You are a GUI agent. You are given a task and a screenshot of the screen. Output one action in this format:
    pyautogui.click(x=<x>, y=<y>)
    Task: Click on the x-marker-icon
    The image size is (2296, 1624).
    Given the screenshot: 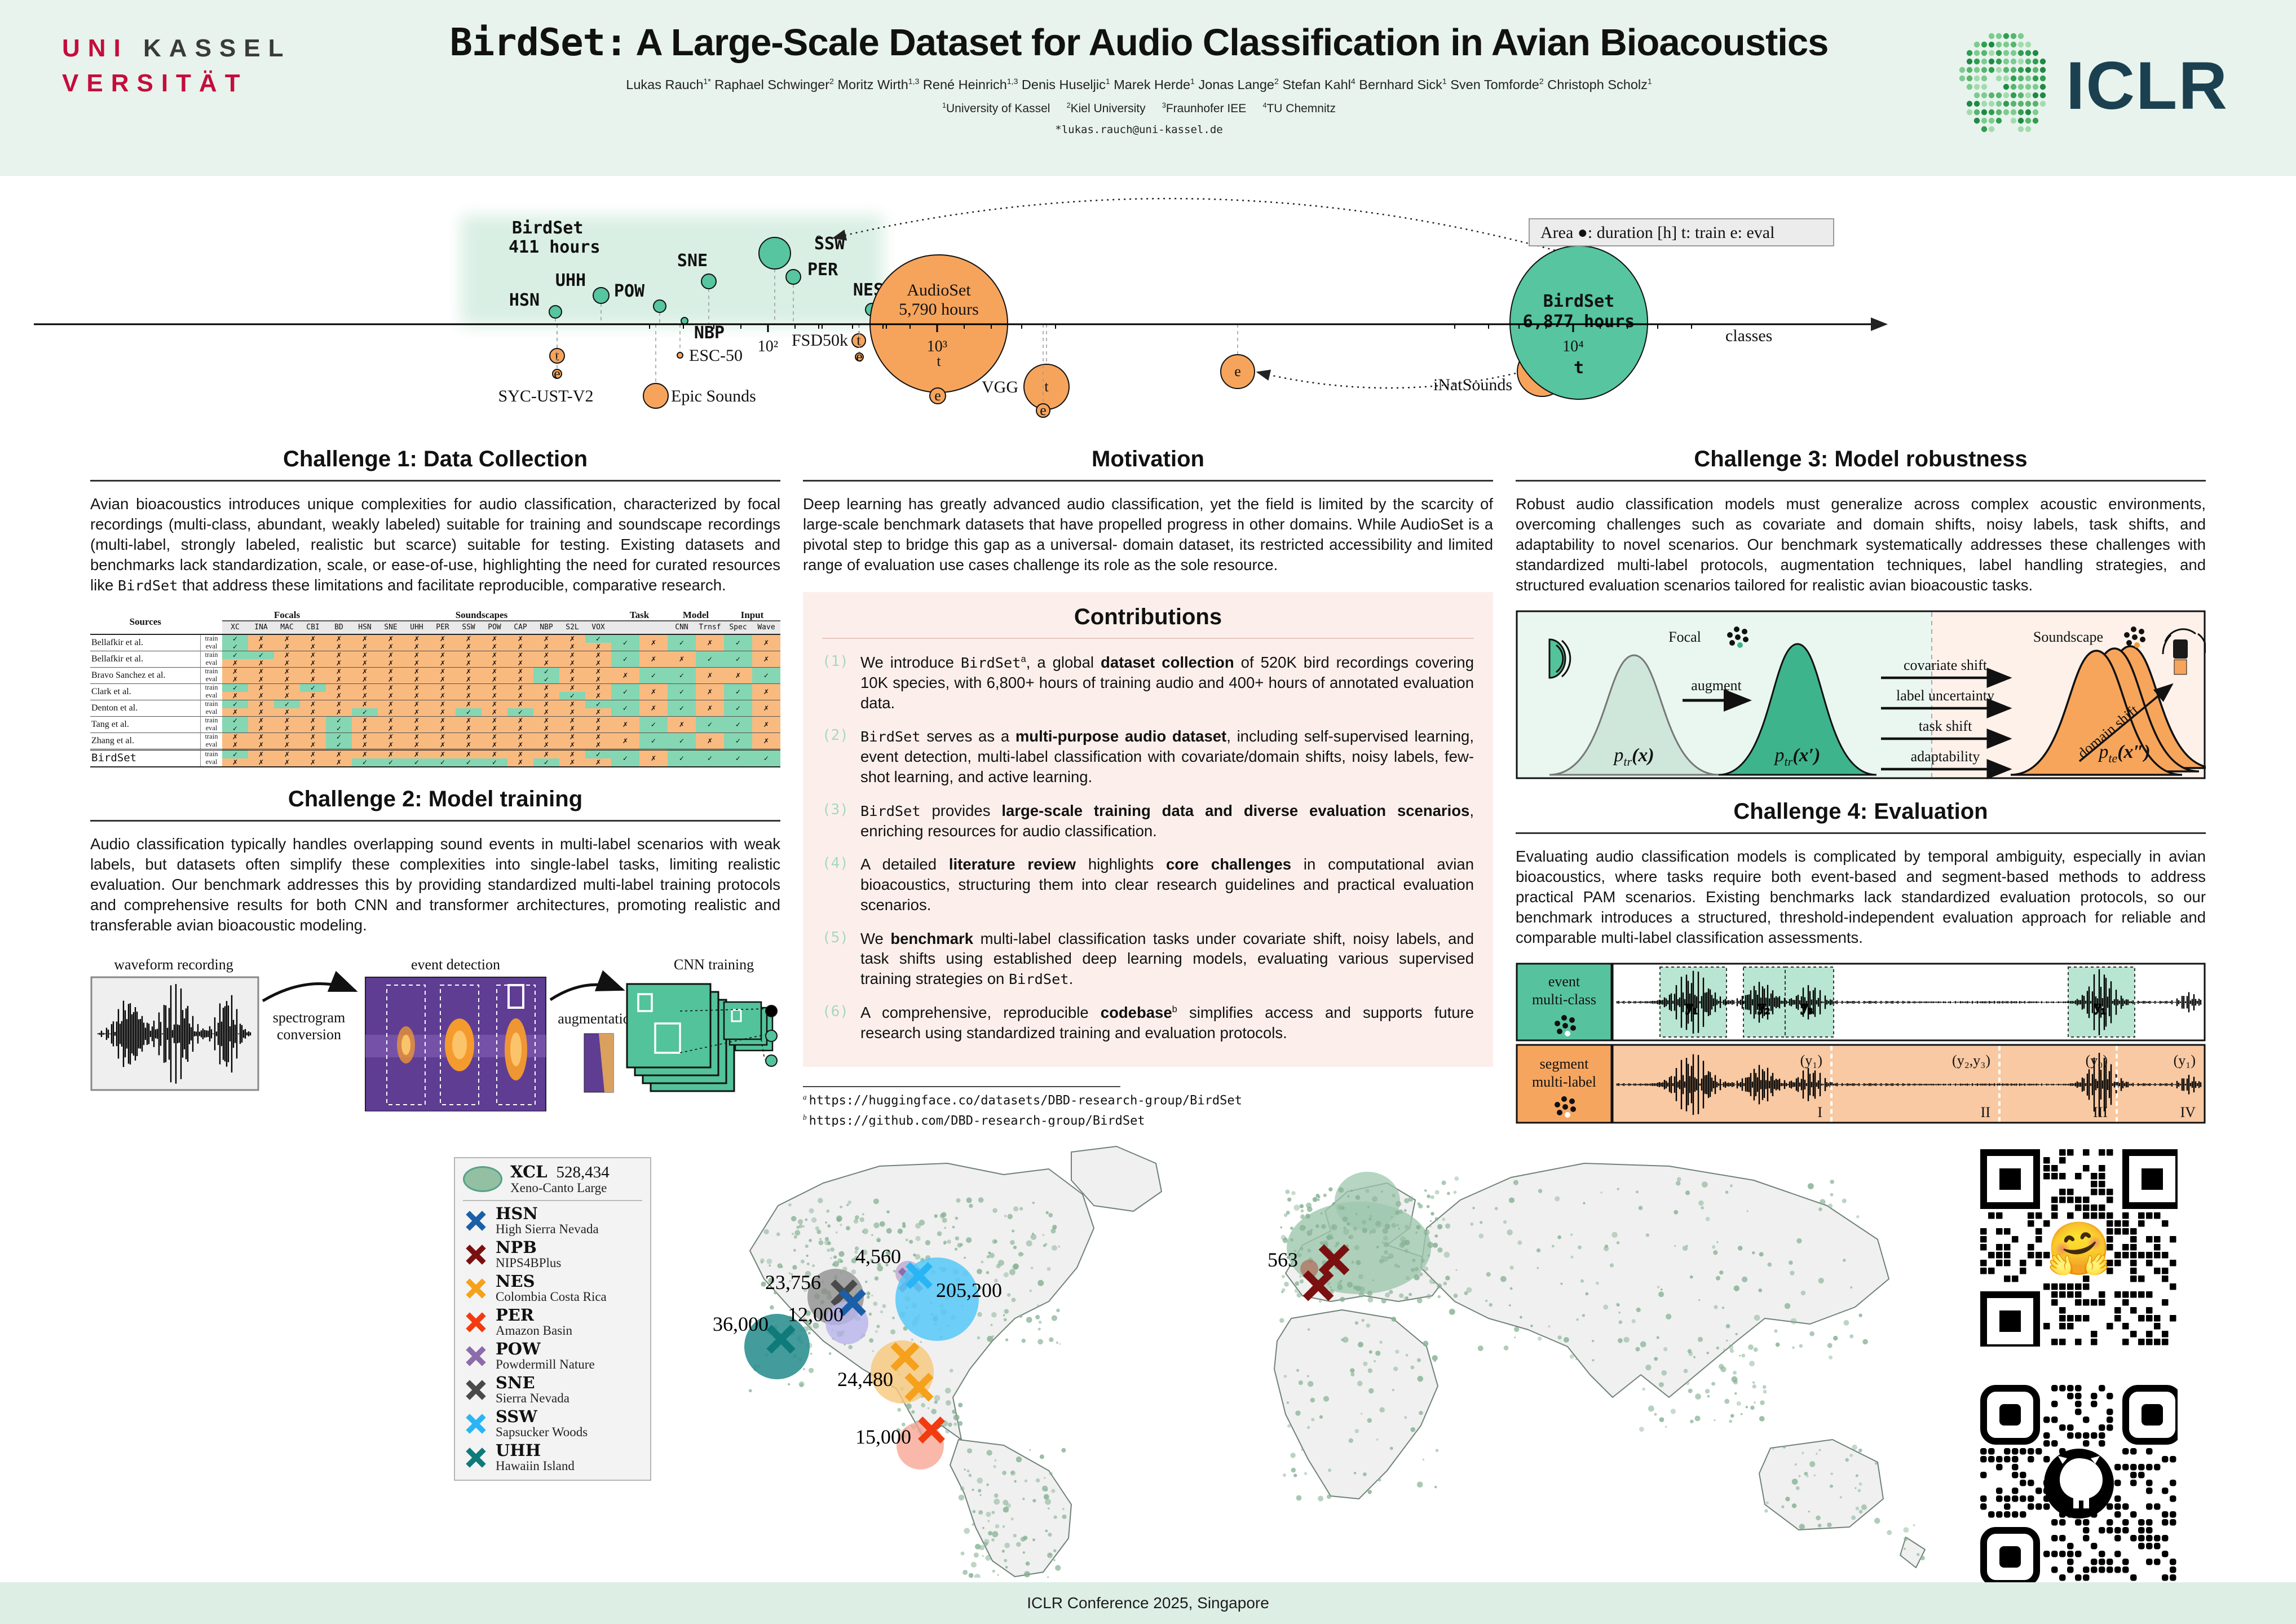 What is the action you would take?
    pyautogui.click(x=476, y=1221)
    